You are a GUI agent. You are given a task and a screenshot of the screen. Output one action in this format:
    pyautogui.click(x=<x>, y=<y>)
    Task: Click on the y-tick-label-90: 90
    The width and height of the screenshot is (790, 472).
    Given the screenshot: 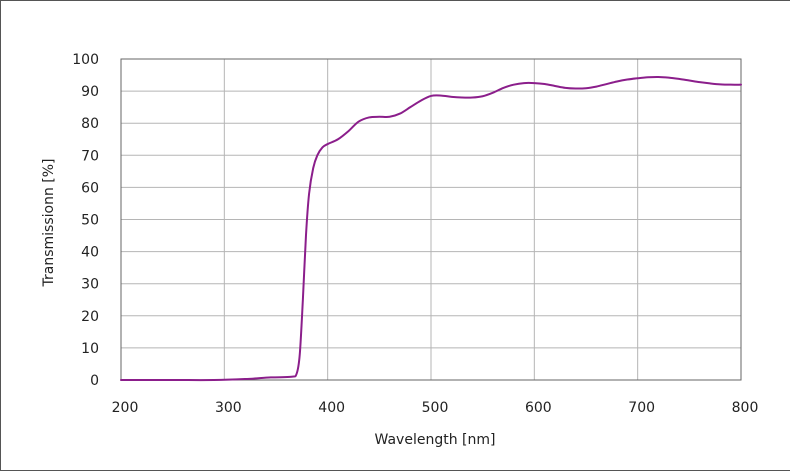 What is the action you would take?
    pyautogui.click(x=90, y=92)
    